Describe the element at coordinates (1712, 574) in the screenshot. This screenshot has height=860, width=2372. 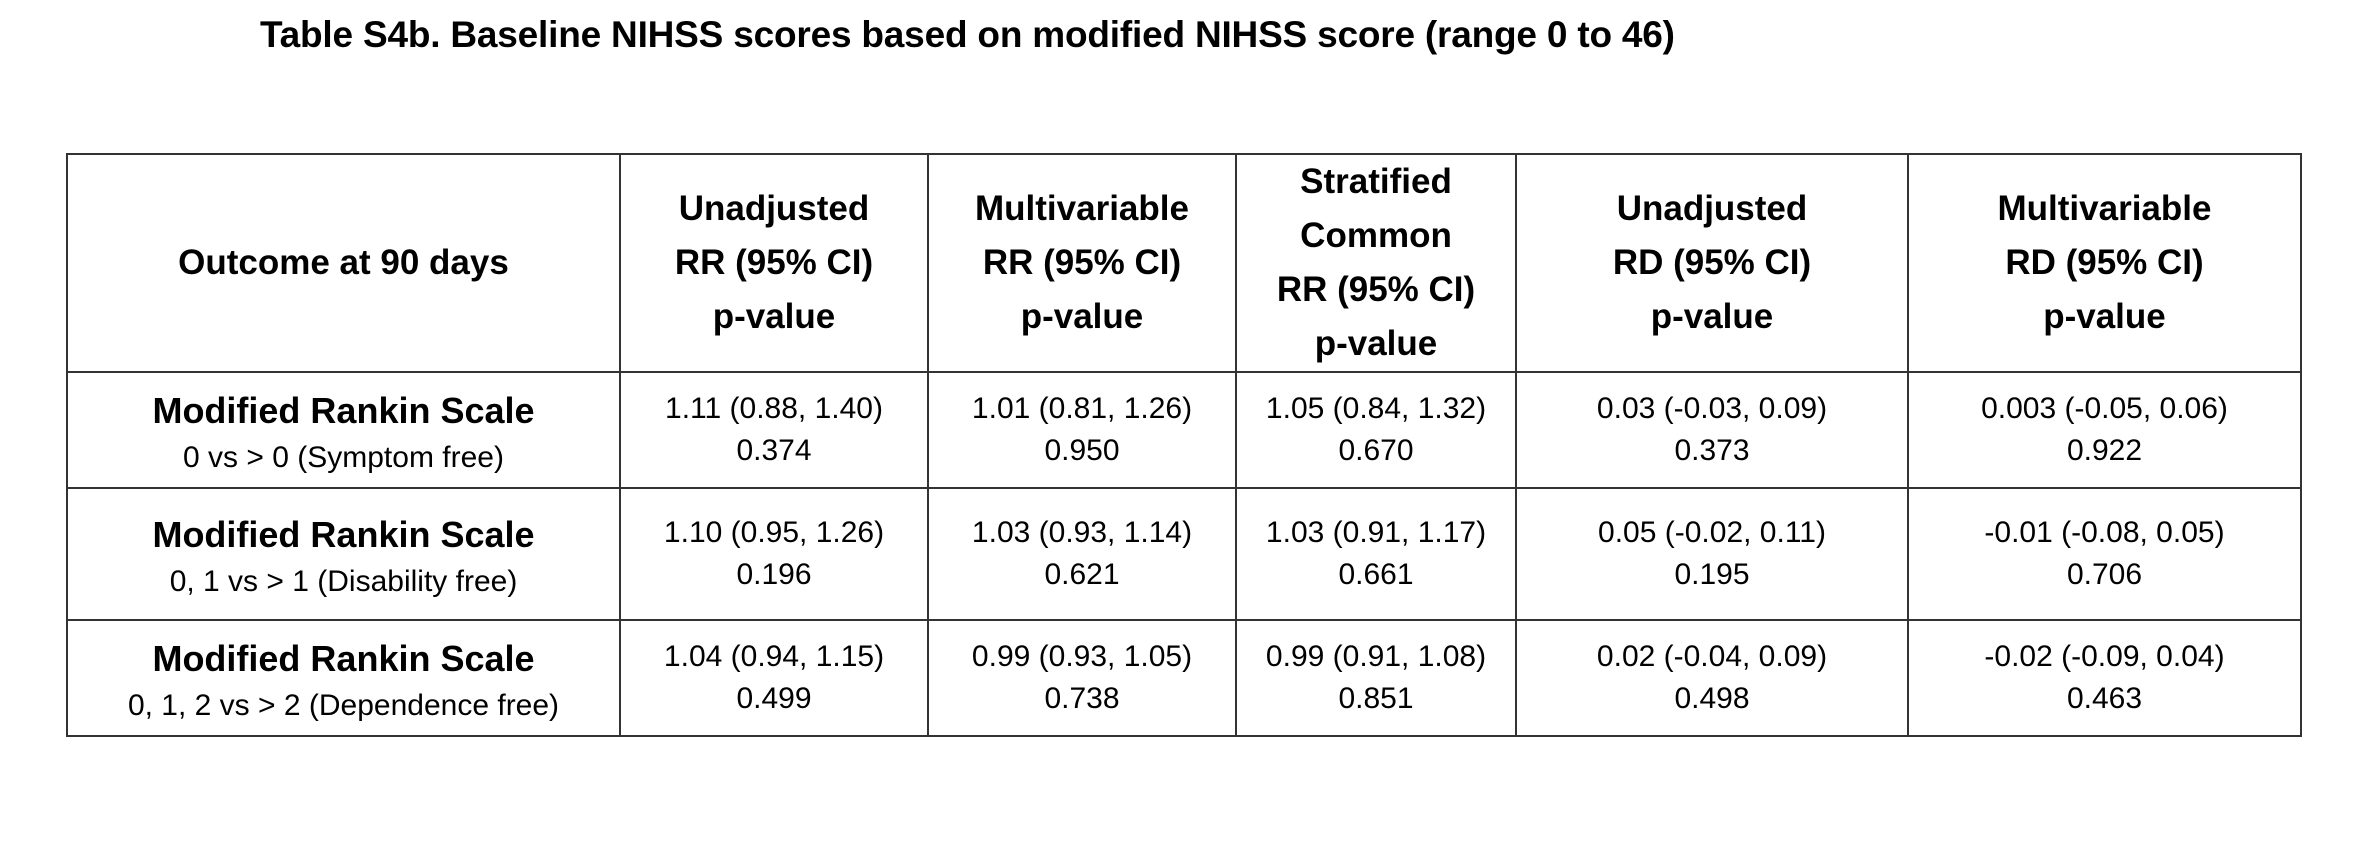
I see `p-value: 0.195` at that location.